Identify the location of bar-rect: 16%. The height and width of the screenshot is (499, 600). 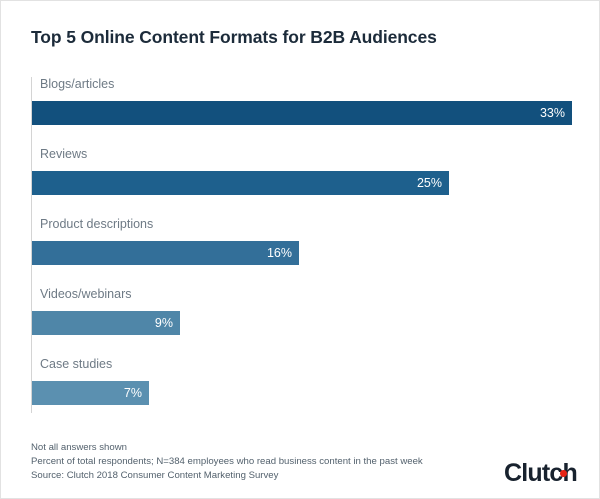
(165, 253).